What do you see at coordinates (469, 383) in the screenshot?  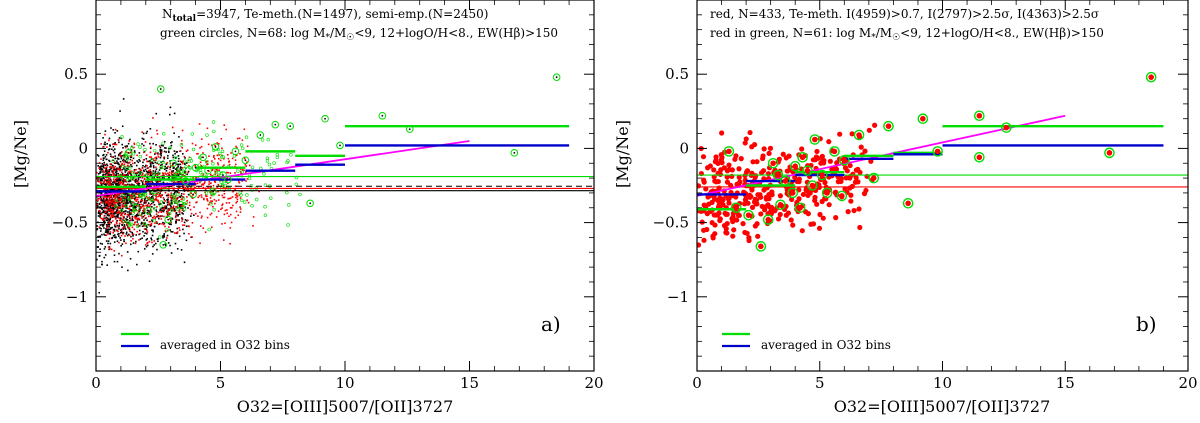 I see `x-tick-label: 15` at bounding box center [469, 383].